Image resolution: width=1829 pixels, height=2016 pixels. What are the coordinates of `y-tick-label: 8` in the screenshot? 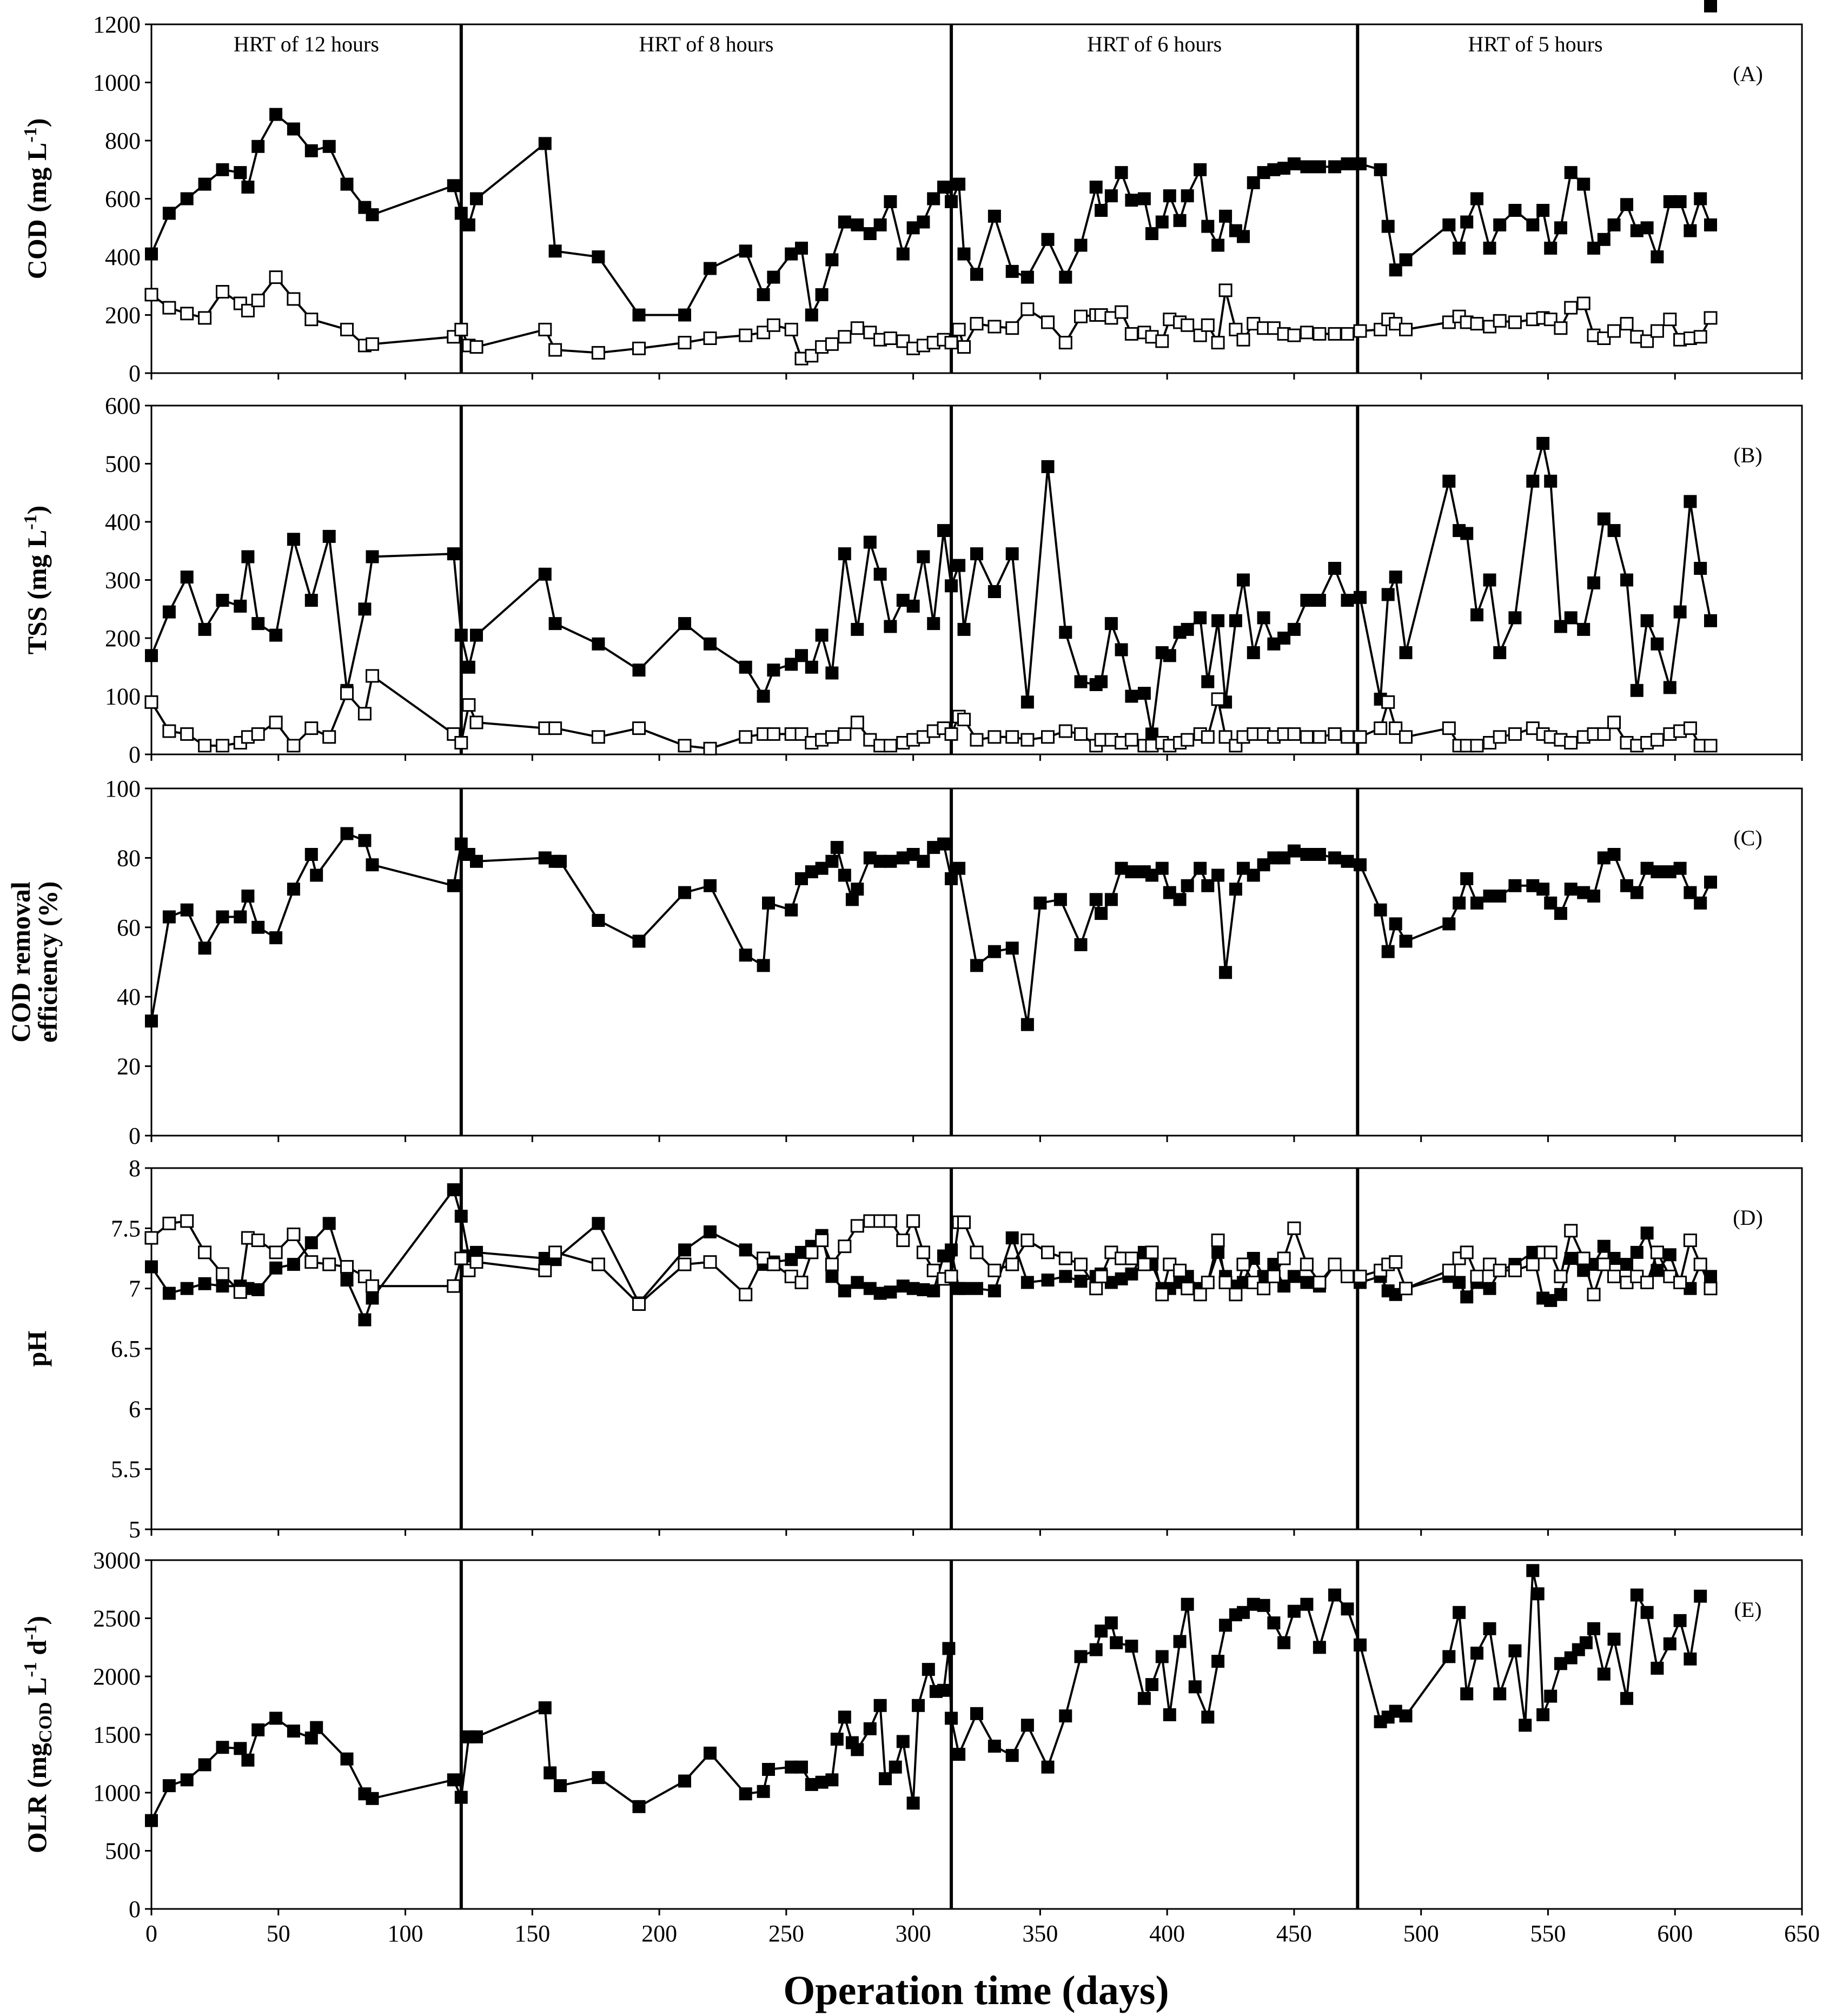 It's located at (135, 1169).